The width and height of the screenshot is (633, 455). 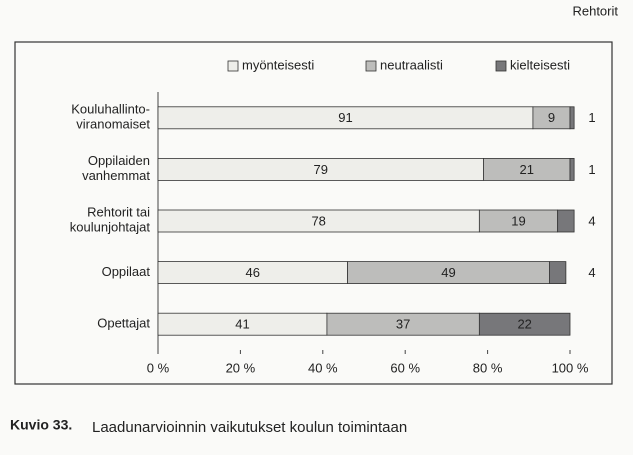 I want to click on x-tick-label: 100 %, so click(x=570, y=367).